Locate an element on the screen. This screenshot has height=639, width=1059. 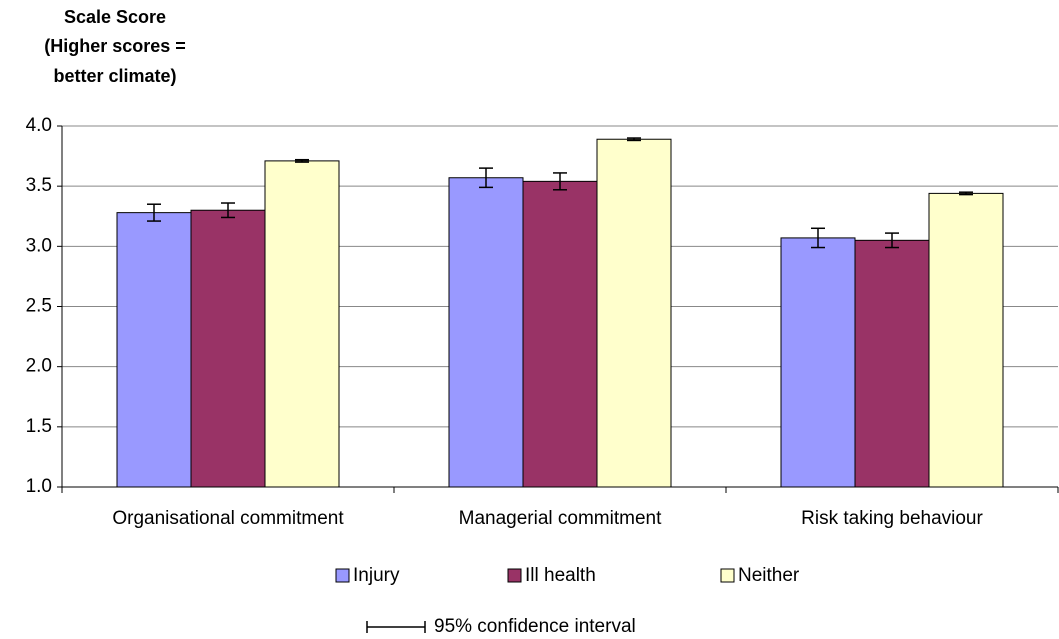
legend-label: Injury is located at coordinates (376, 575).